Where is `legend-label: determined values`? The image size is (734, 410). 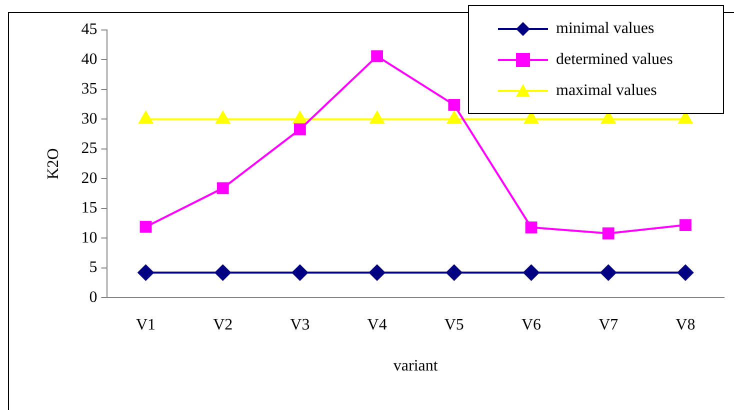
legend-label: determined values is located at coordinates (614, 59).